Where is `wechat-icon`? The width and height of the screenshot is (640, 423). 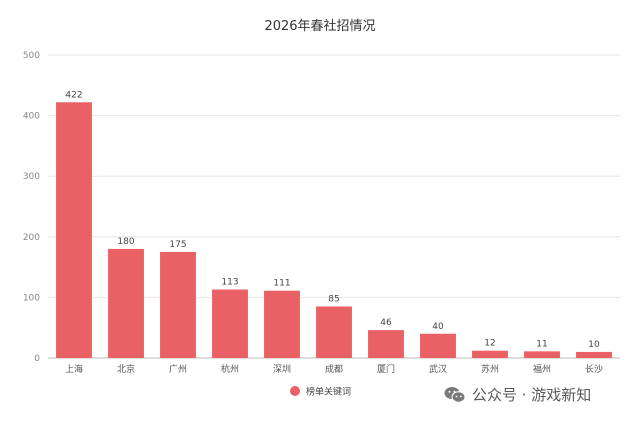 wechat-icon is located at coordinates (455, 395).